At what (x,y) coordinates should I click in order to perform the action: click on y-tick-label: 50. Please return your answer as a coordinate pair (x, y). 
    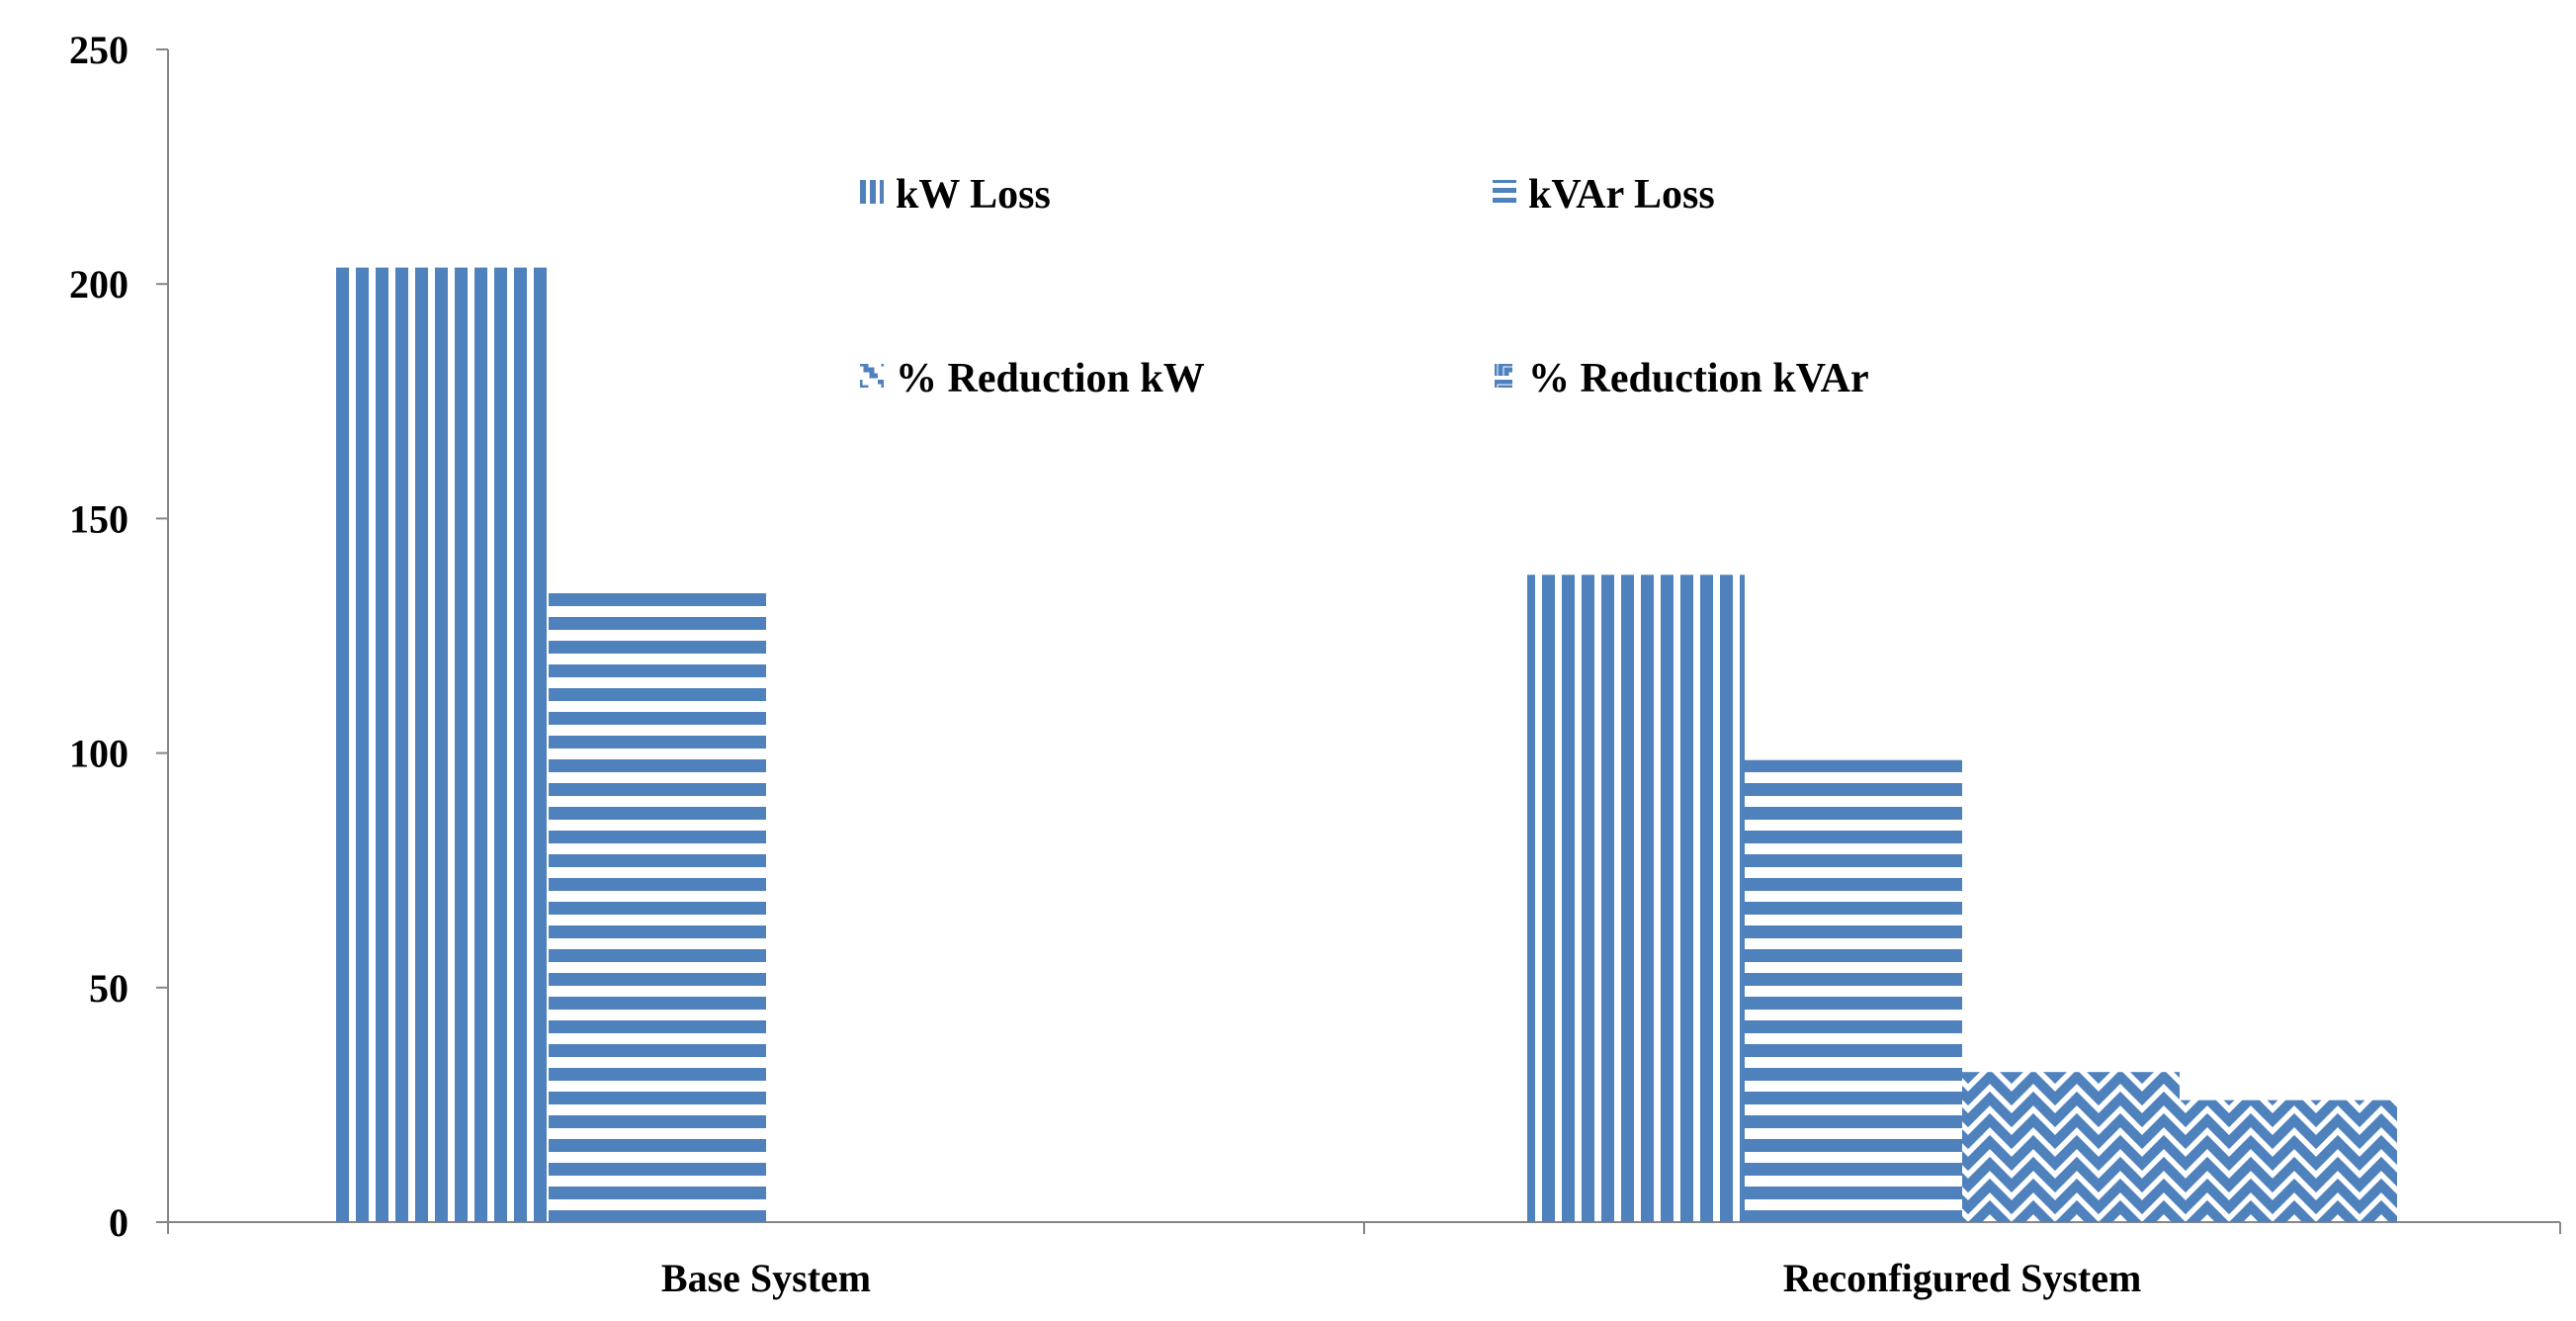
    Looking at the image, I should click on (109, 989).